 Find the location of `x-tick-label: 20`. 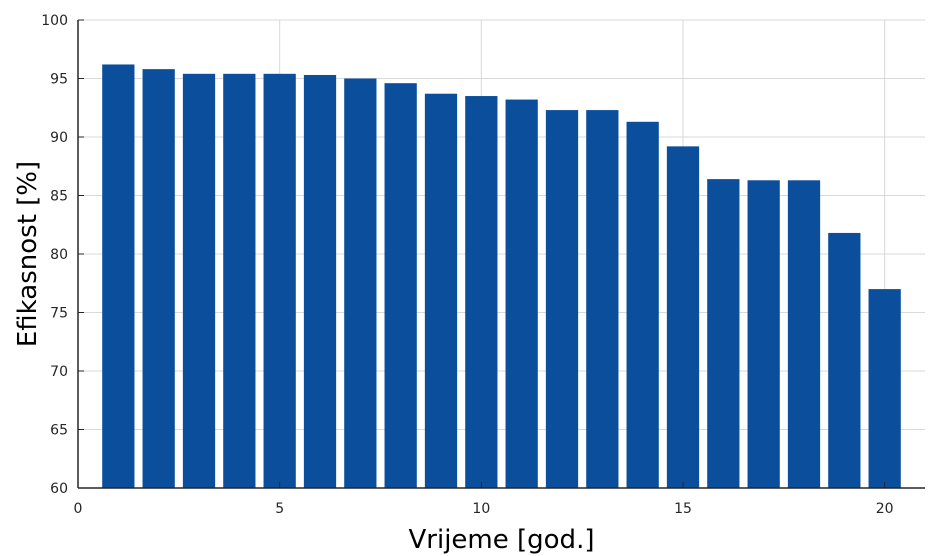

x-tick-label: 20 is located at coordinates (885, 509).